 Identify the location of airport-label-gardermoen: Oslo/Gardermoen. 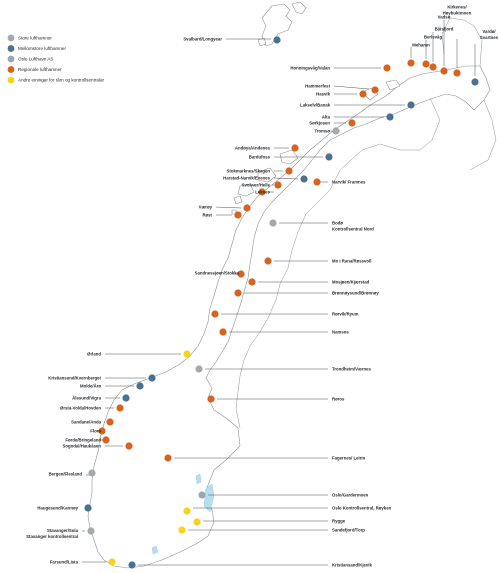
(350, 495).